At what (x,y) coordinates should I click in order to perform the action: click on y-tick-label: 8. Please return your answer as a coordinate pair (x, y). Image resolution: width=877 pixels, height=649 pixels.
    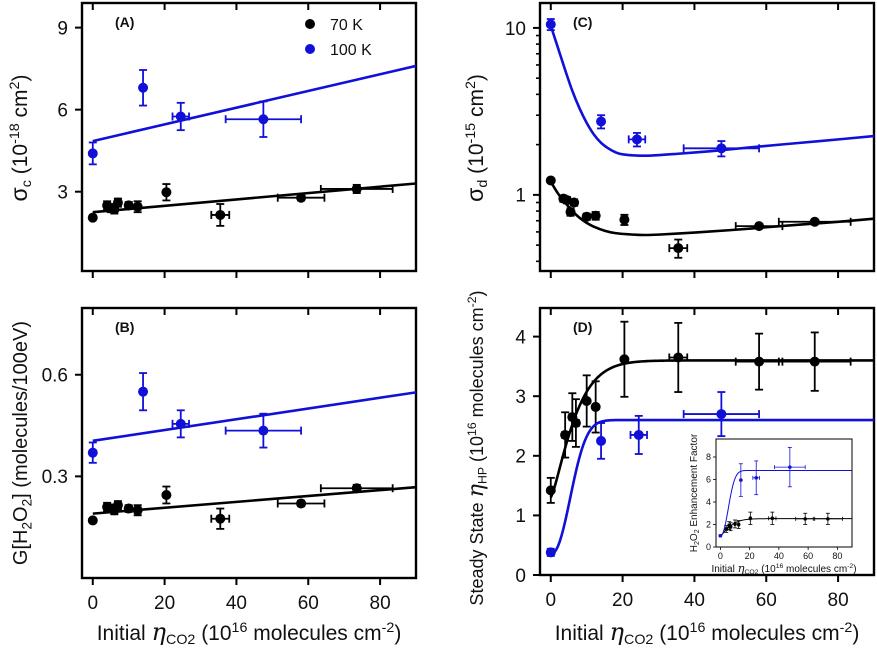
    Looking at the image, I should click on (708, 457).